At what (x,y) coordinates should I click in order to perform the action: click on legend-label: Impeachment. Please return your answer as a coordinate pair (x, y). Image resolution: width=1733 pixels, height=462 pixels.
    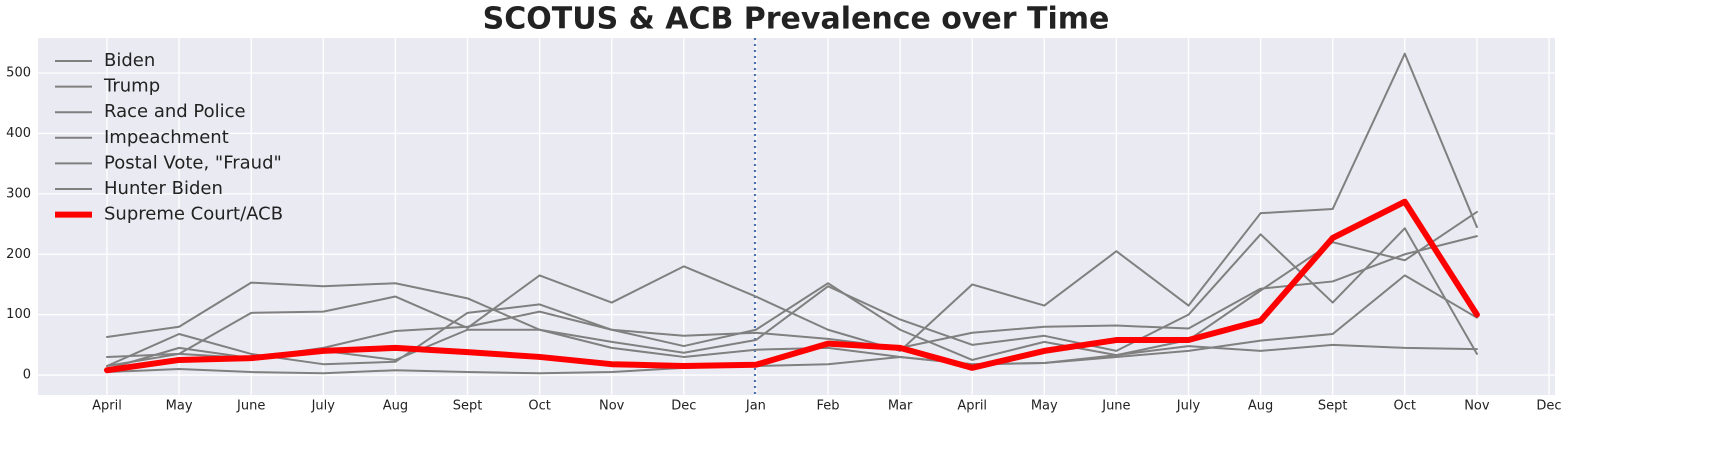
    Looking at the image, I should click on (166, 137).